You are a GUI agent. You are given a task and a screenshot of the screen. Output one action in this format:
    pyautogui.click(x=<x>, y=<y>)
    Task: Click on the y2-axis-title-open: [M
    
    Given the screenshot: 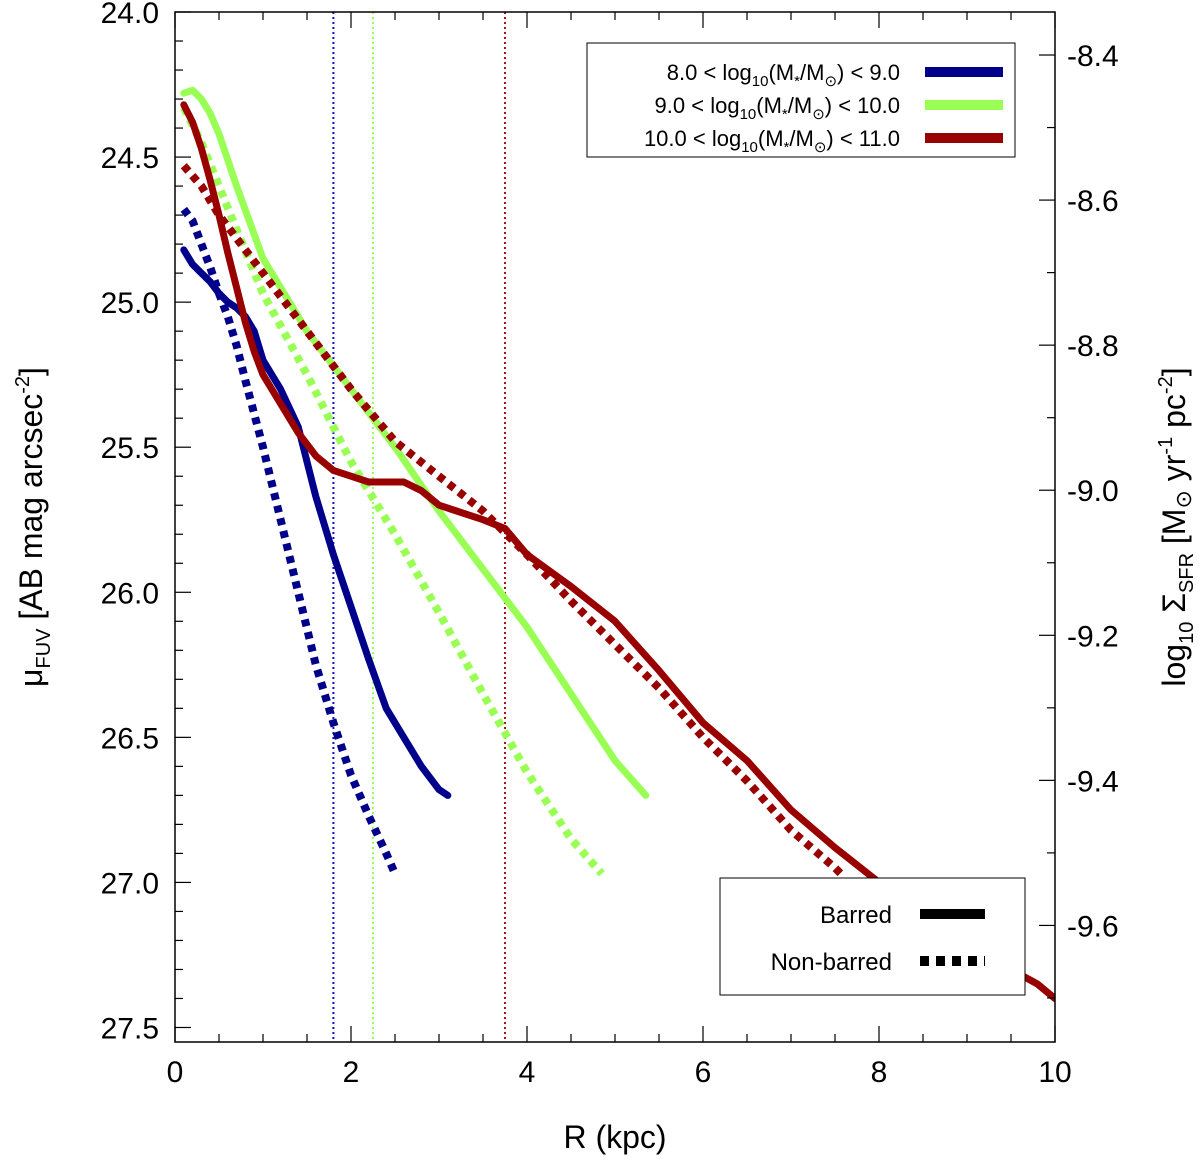 What is the action you would take?
    pyautogui.click(x=1174, y=531)
    